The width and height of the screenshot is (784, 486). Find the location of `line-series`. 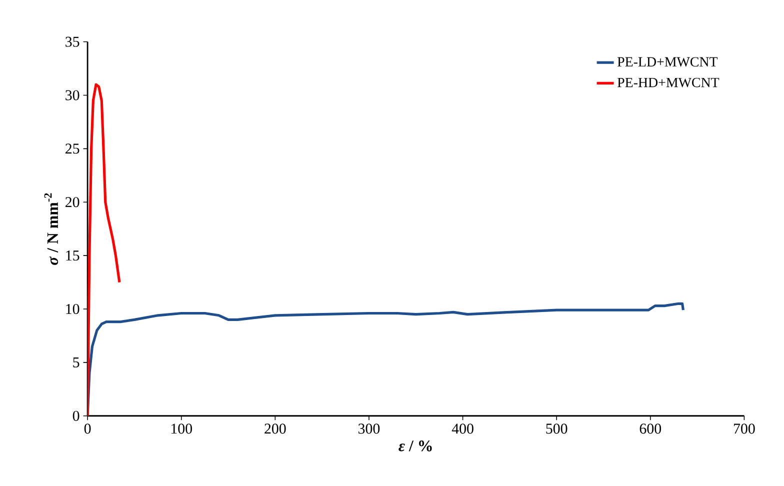

line-series is located at coordinates (104, 249).